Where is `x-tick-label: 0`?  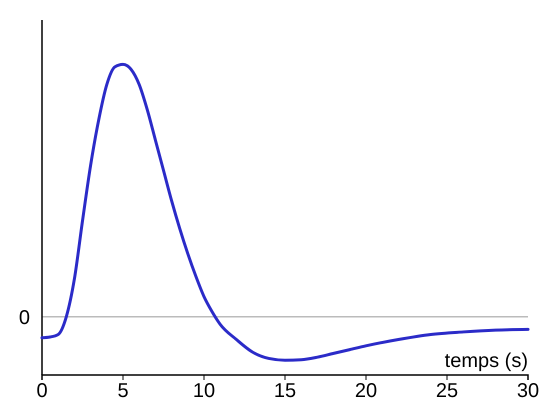 x-tick-label: 0 is located at coordinates (42, 390).